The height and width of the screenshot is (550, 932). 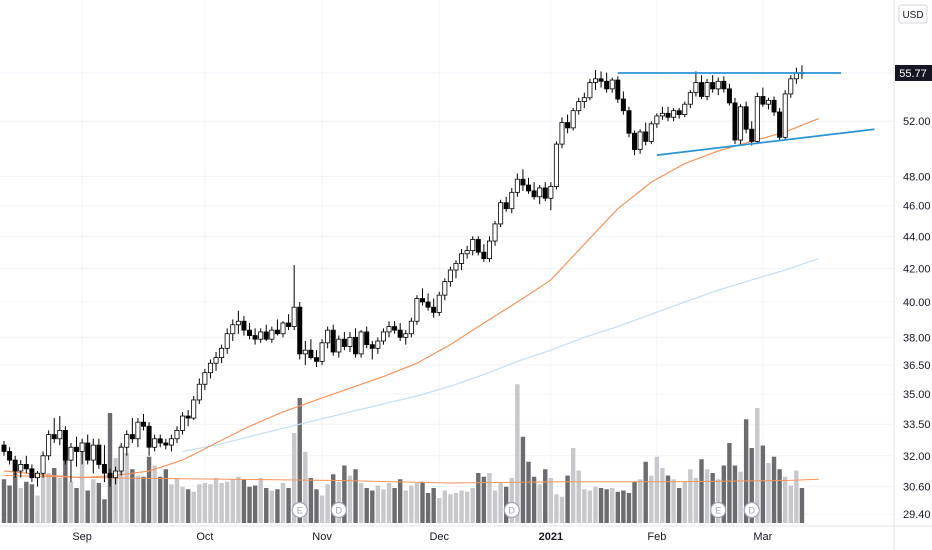 What do you see at coordinates (422, 537) in the screenshot?
I see `time-axis: Sep Oct Nov Dec 2021 Feb Mar` at bounding box center [422, 537].